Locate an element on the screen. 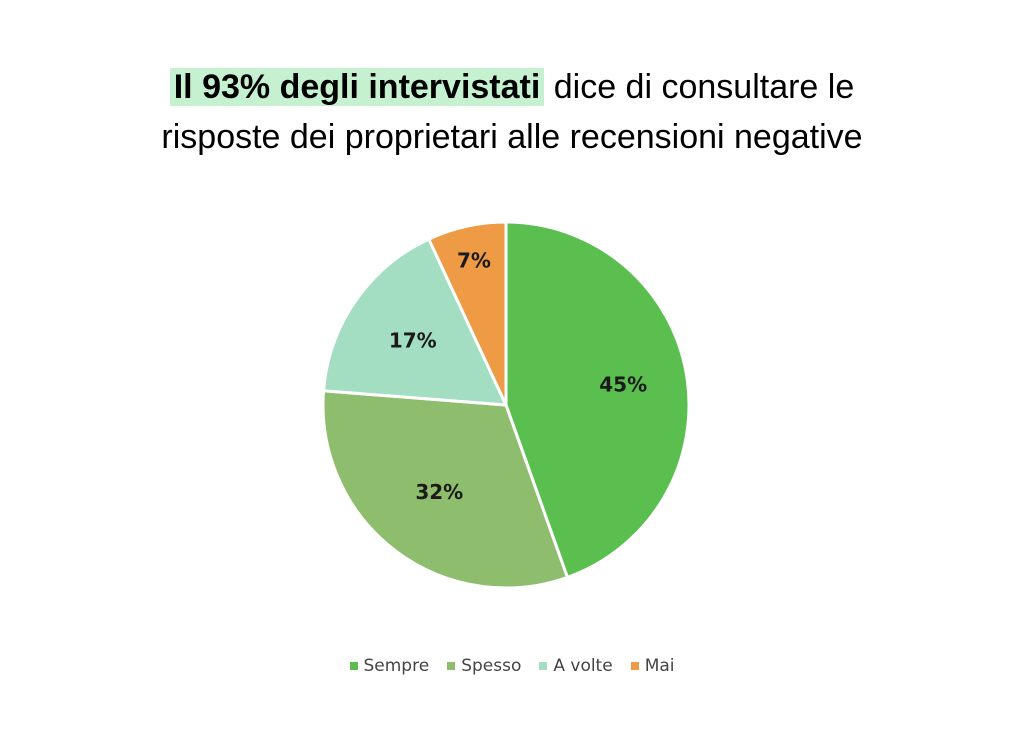 This screenshot has width=1024, height=733. pie-slice-a-volte is located at coordinates (415, 322).